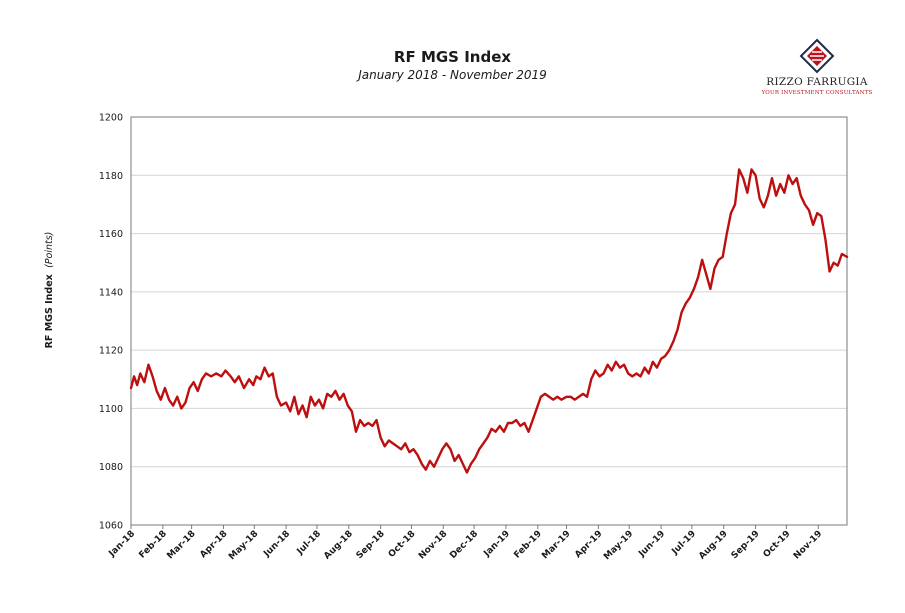 The width and height of the screenshot is (905, 613). What do you see at coordinates (153, 545) in the screenshot?
I see `x-tick-label: Feb-18` at bounding box center [153, 545].